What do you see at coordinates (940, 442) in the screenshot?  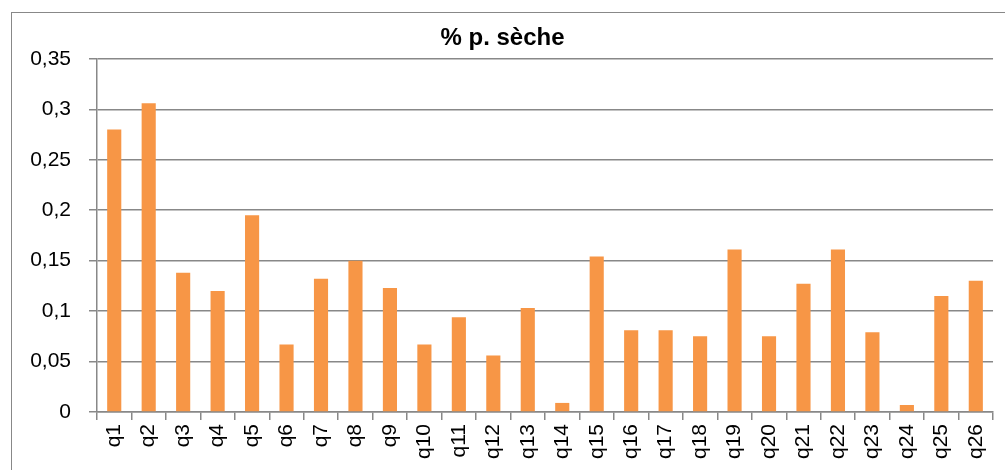 I see `x-tick-label: q25` at bounding box center [940, 442].